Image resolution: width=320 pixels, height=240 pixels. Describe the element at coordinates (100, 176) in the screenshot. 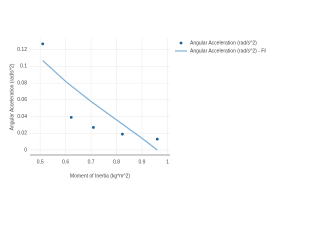

I see `x-axis-title: Moment of Inertia (kg*m^2)` at that location.